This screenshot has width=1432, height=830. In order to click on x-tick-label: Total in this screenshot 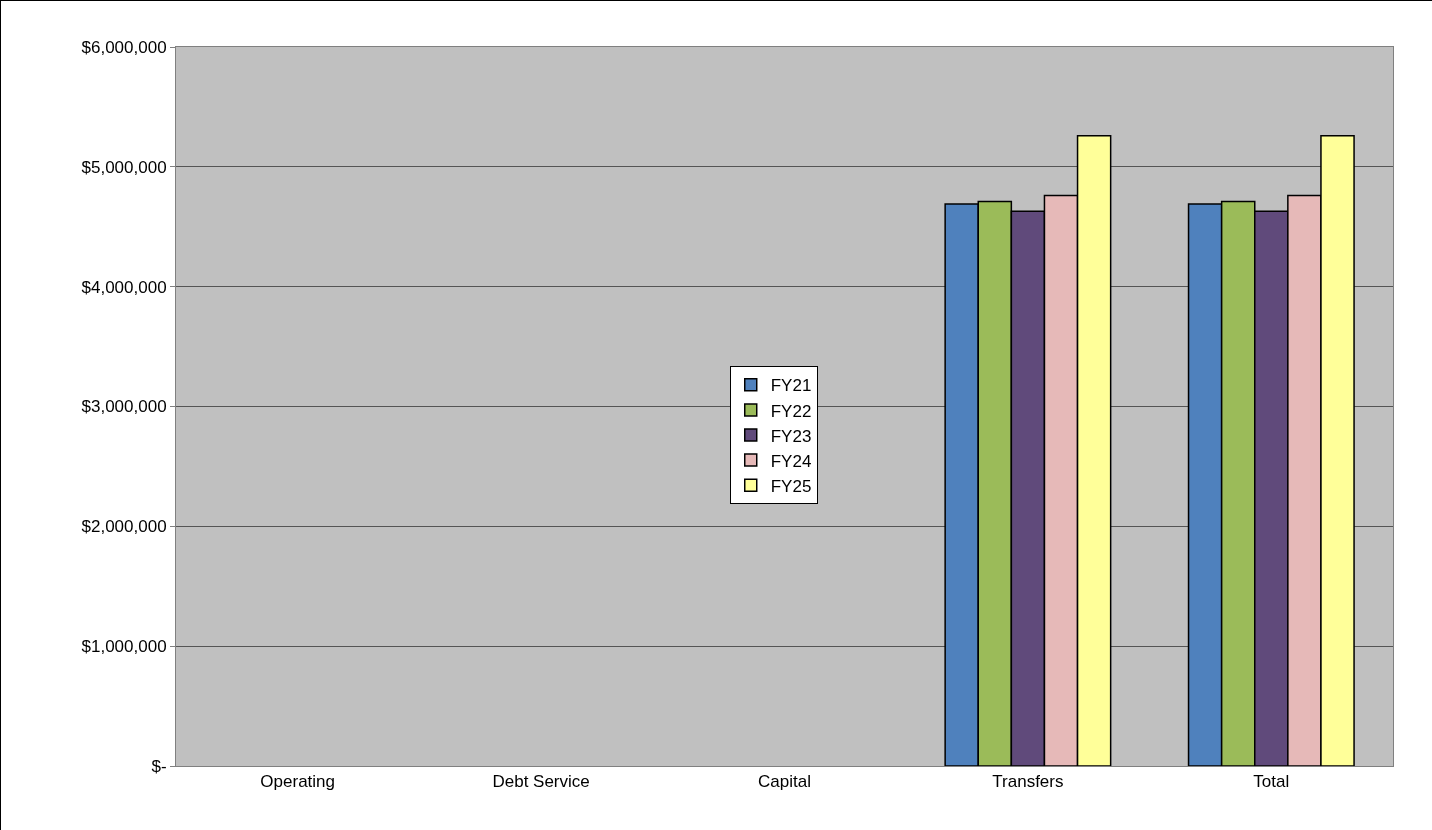, I will do `click(1271, 782)`.